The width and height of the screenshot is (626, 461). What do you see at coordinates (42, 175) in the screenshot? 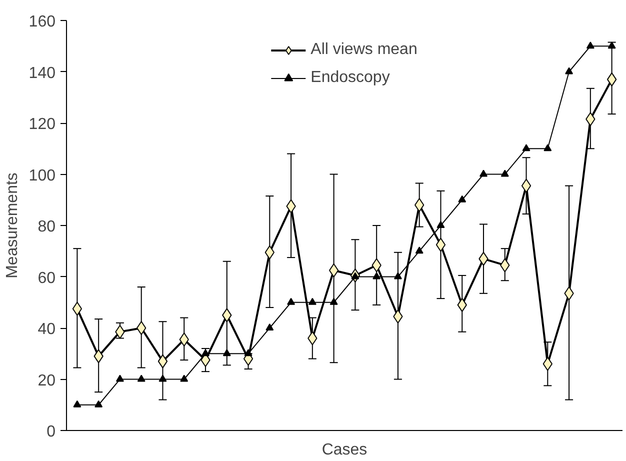
I see `y-tick-label: 100` at bounding box center [42, 175].